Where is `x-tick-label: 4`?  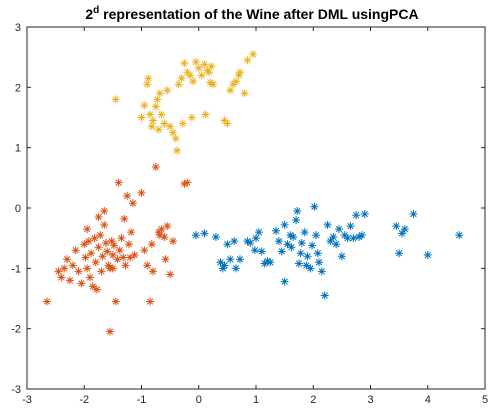
x-tick-label: 4 is located at coordinates (428, 400).